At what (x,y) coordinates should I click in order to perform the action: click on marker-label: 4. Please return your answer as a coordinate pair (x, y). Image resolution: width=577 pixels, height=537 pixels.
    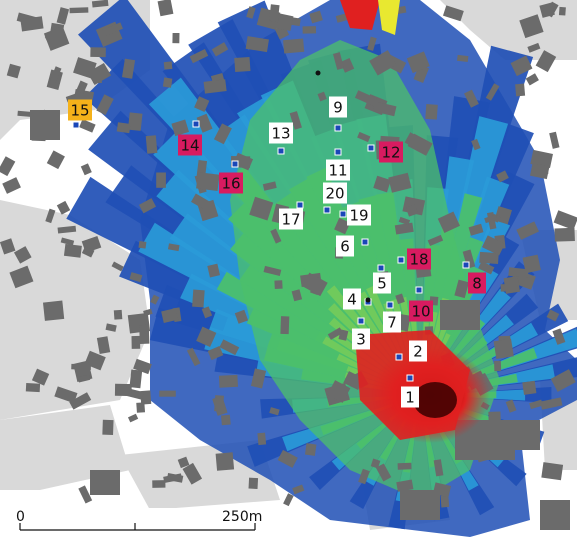
    Looking at the image, I should click on (352, 300).